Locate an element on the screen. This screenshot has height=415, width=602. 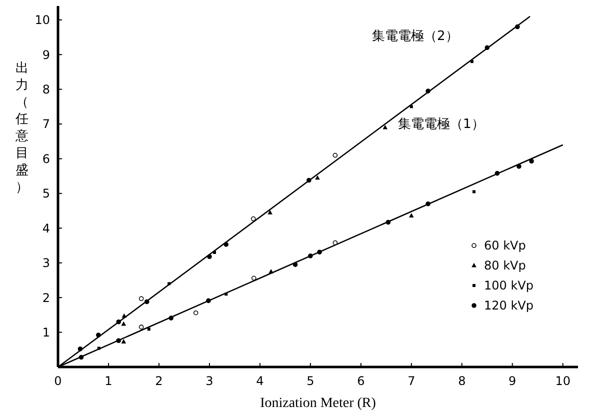
y-axis-title: 出力（任意目盛） is located at coordinates (21, 127).